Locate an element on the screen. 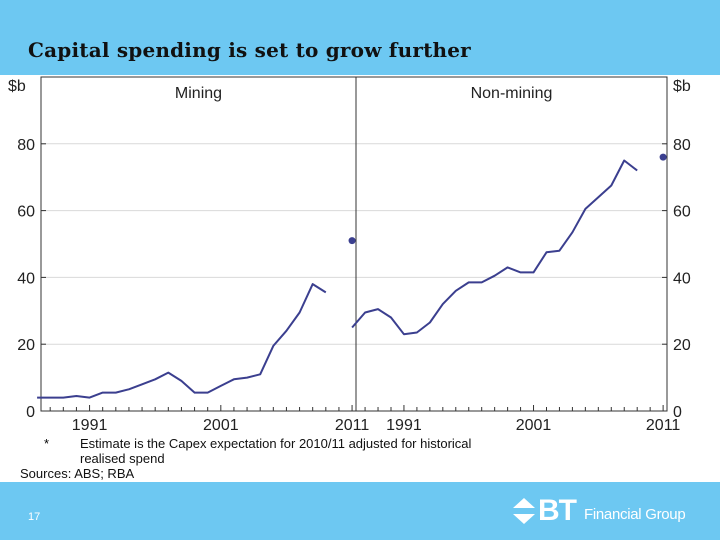 This screenshot has width=720, height=540. logo-text: Financial Group is located at coordinates (635, 514).